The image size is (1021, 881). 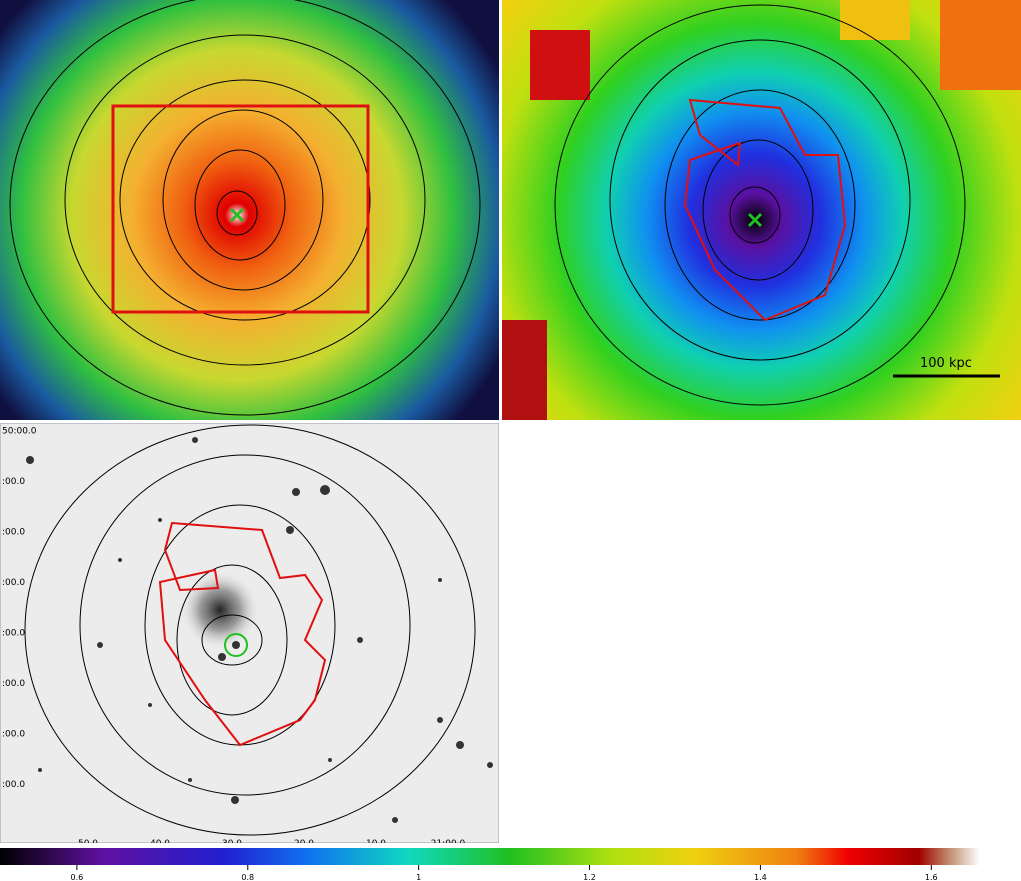 What do you see at coordinates (510, 856) in the screenshot?
I see `colorbar` at bounding box center [510, 856].